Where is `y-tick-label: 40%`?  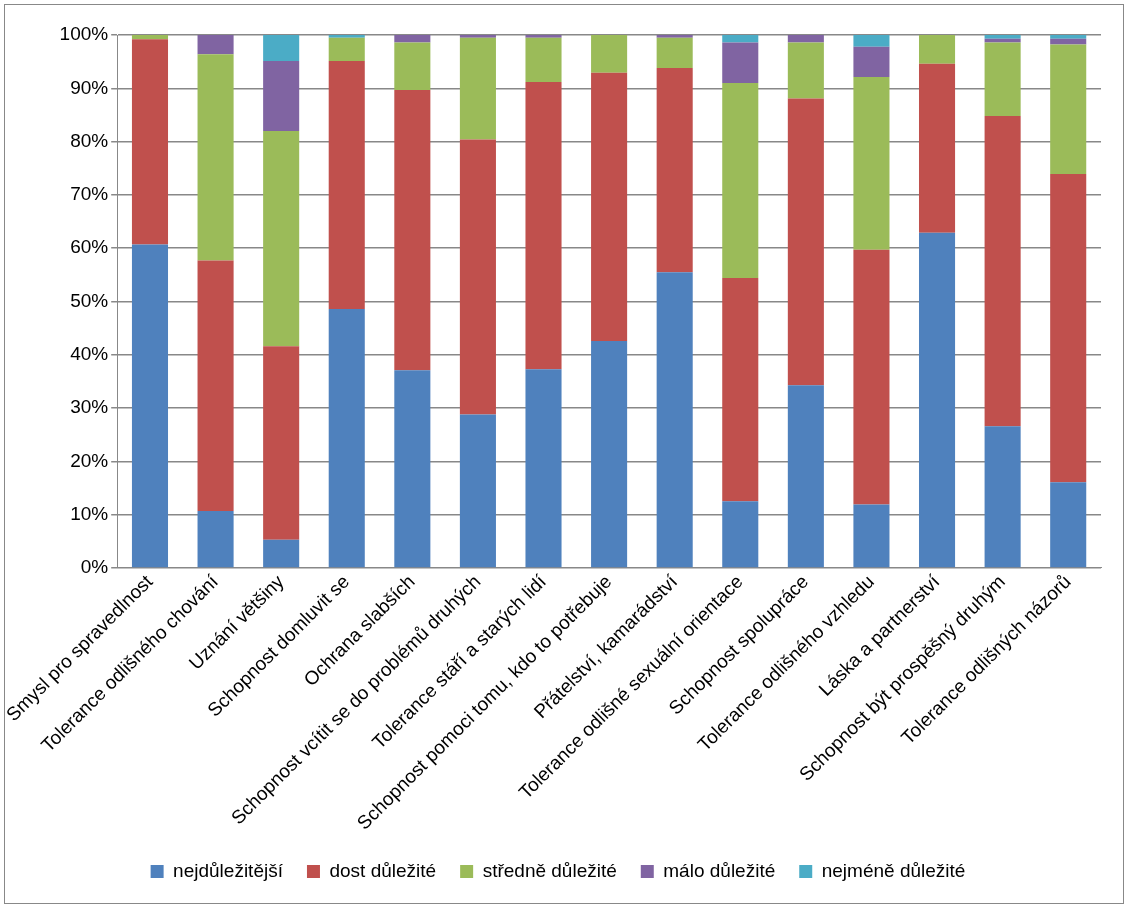
y-tick-label: 40% is located at coordinates (89, 353).